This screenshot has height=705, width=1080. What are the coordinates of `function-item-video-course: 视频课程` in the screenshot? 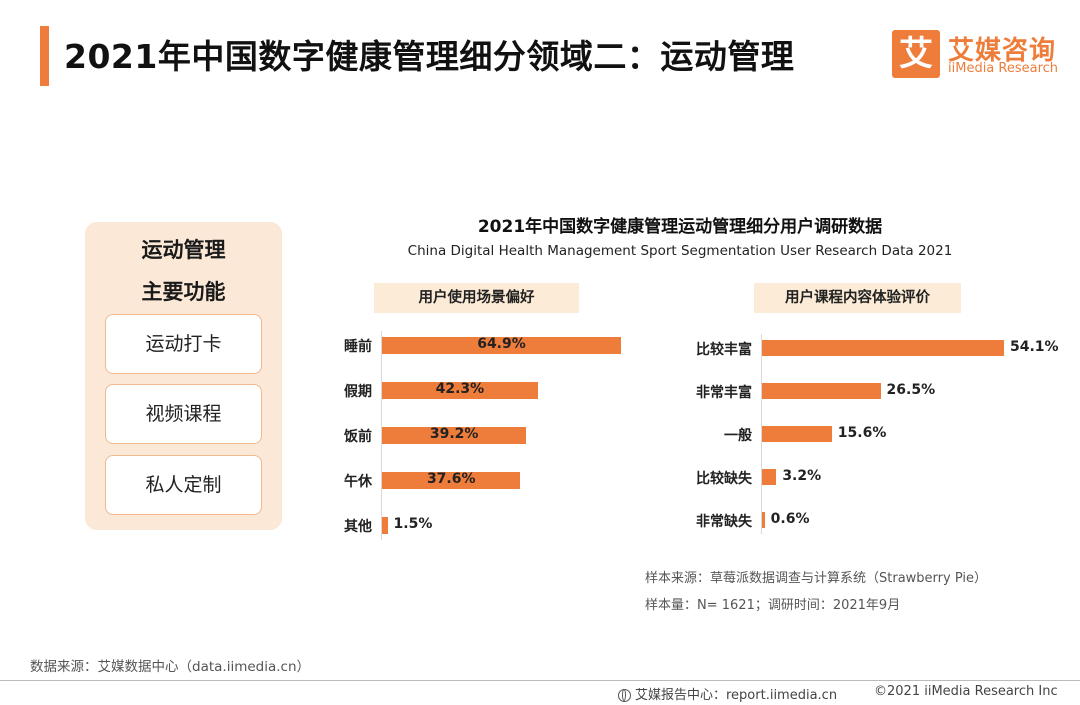 It's located at (183, 414).